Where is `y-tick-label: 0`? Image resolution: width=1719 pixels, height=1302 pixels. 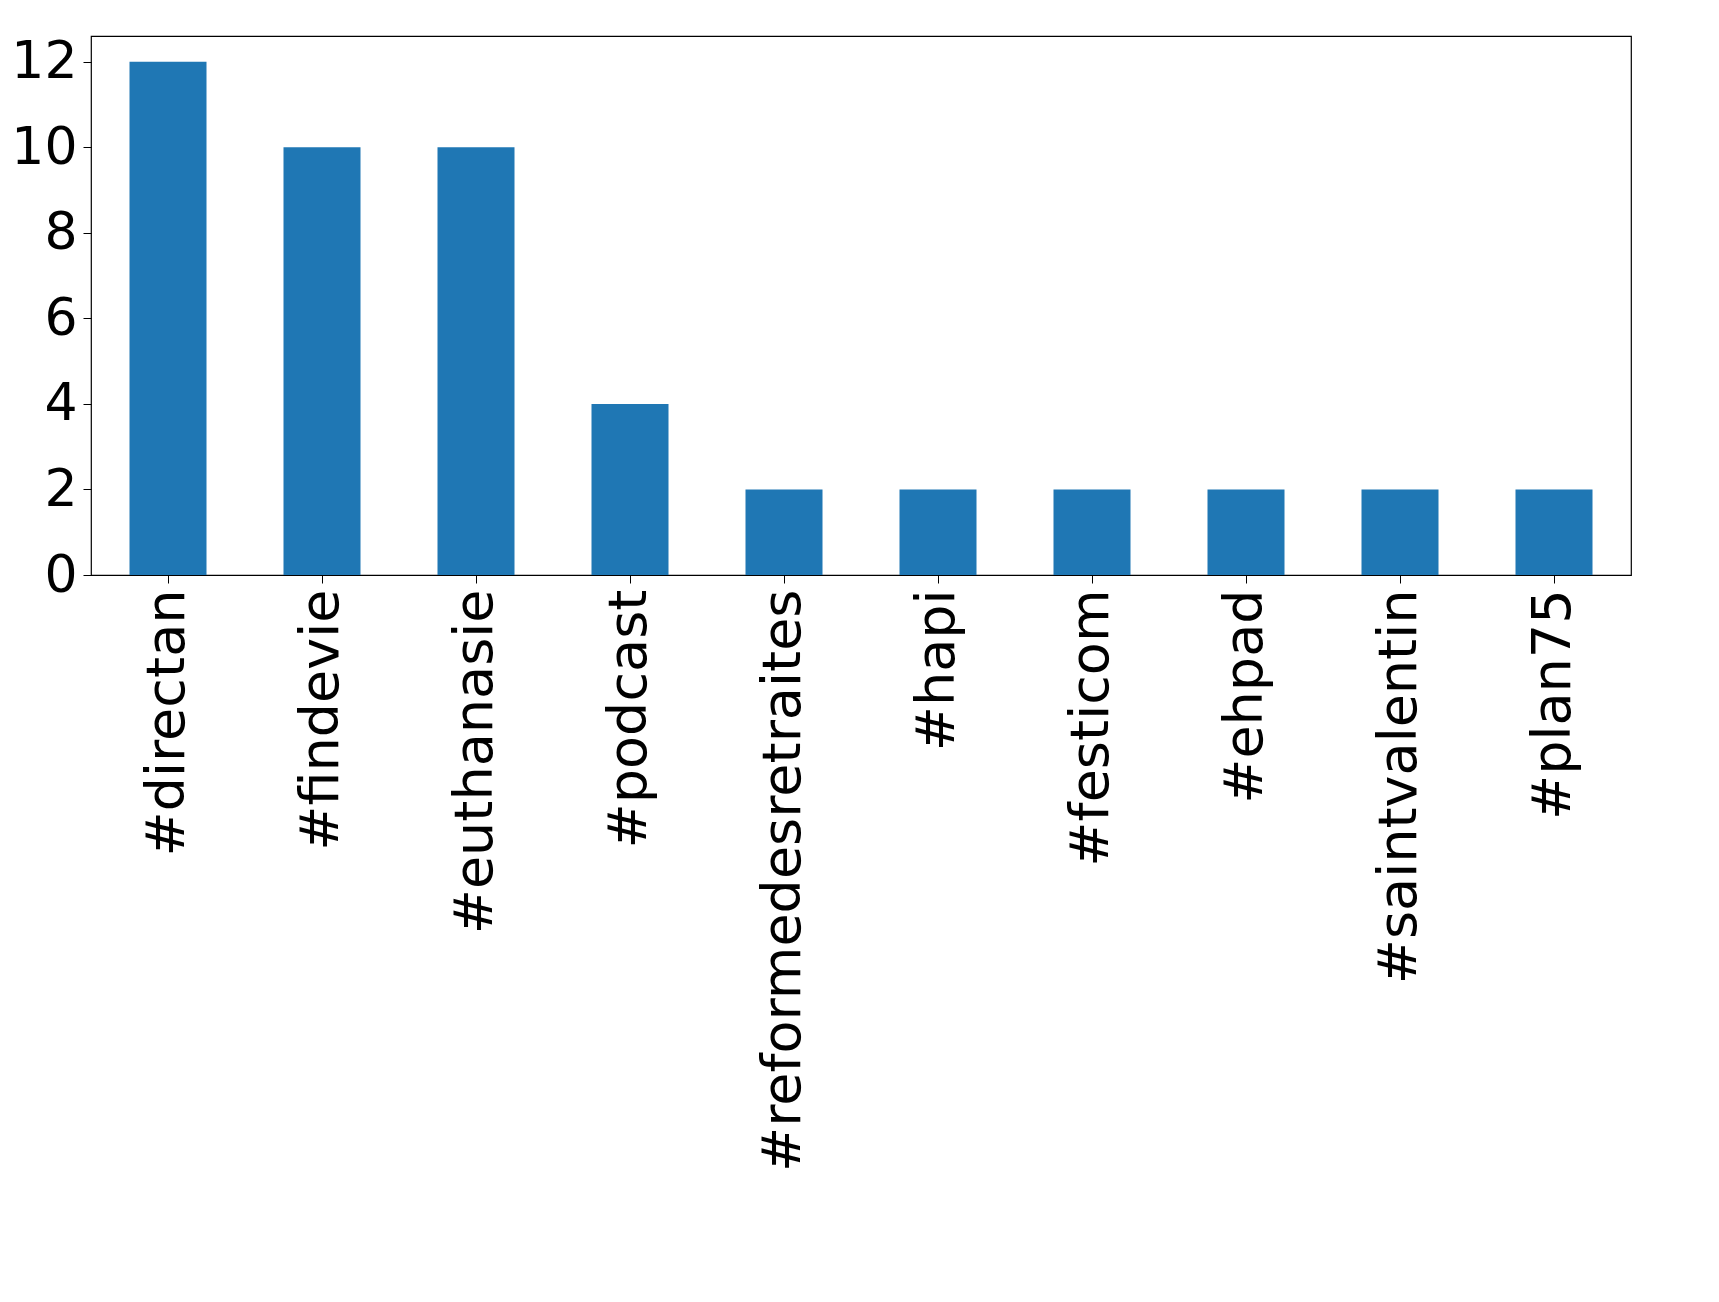
y-tick-label: 0 is located at coordinates (61, 573).